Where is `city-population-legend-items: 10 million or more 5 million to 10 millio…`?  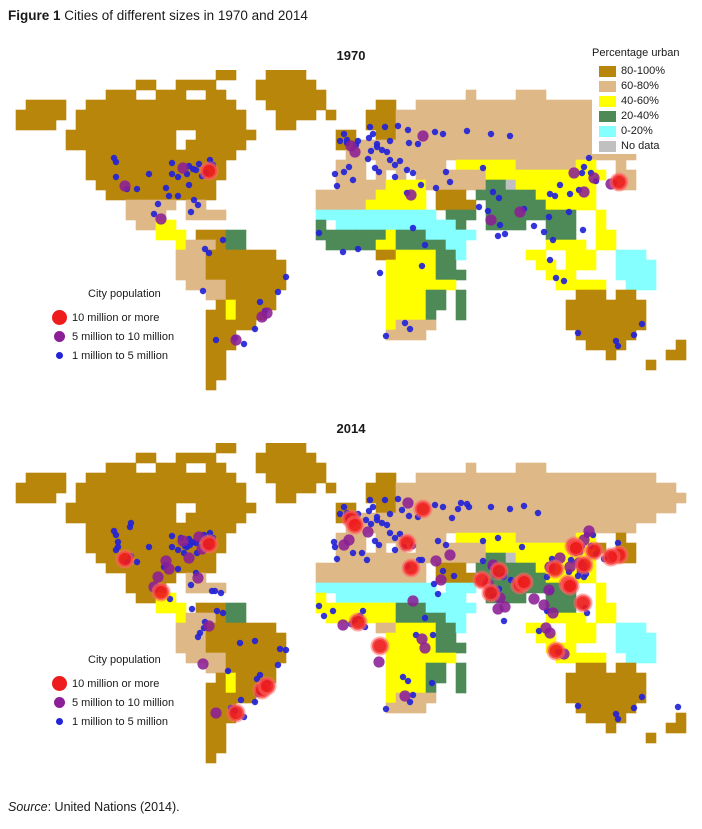 city-population-legend-items: 10 million or more 5 million to 10 millio… is located at coordinates (141, 702).